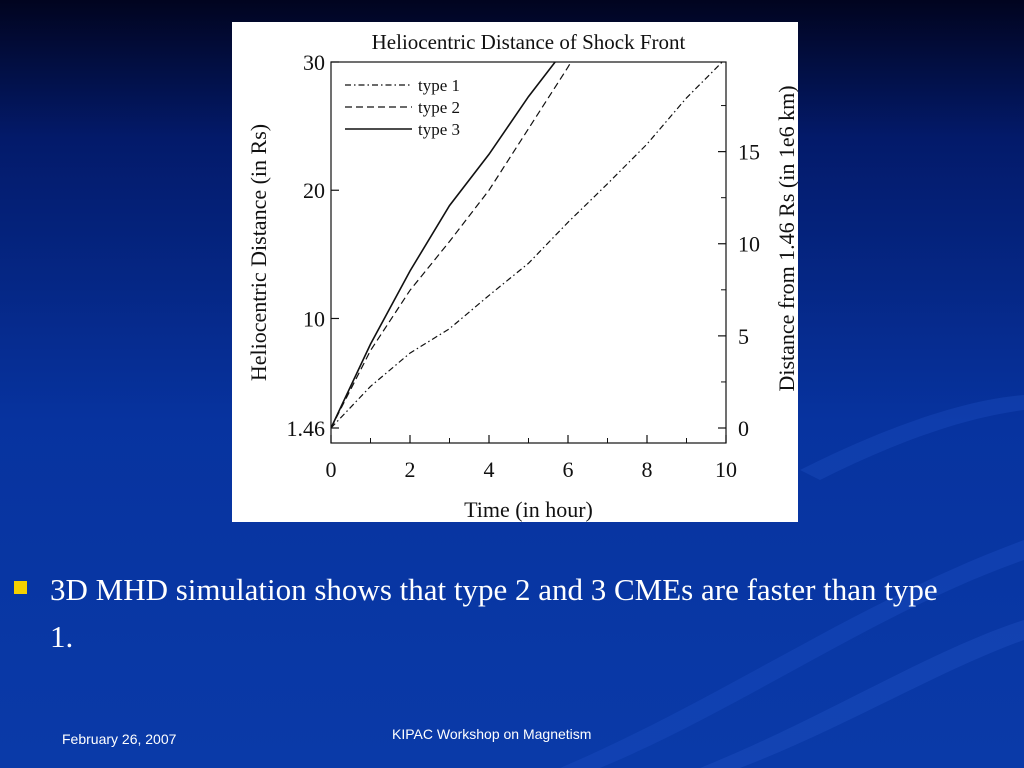 Image resolution: width=1024 pixels, height=768 pixels. What do you see at coordinates (749, 244) in the screenshot?
I see `y2-tick-label: 10` at bounding box center [749, 244].